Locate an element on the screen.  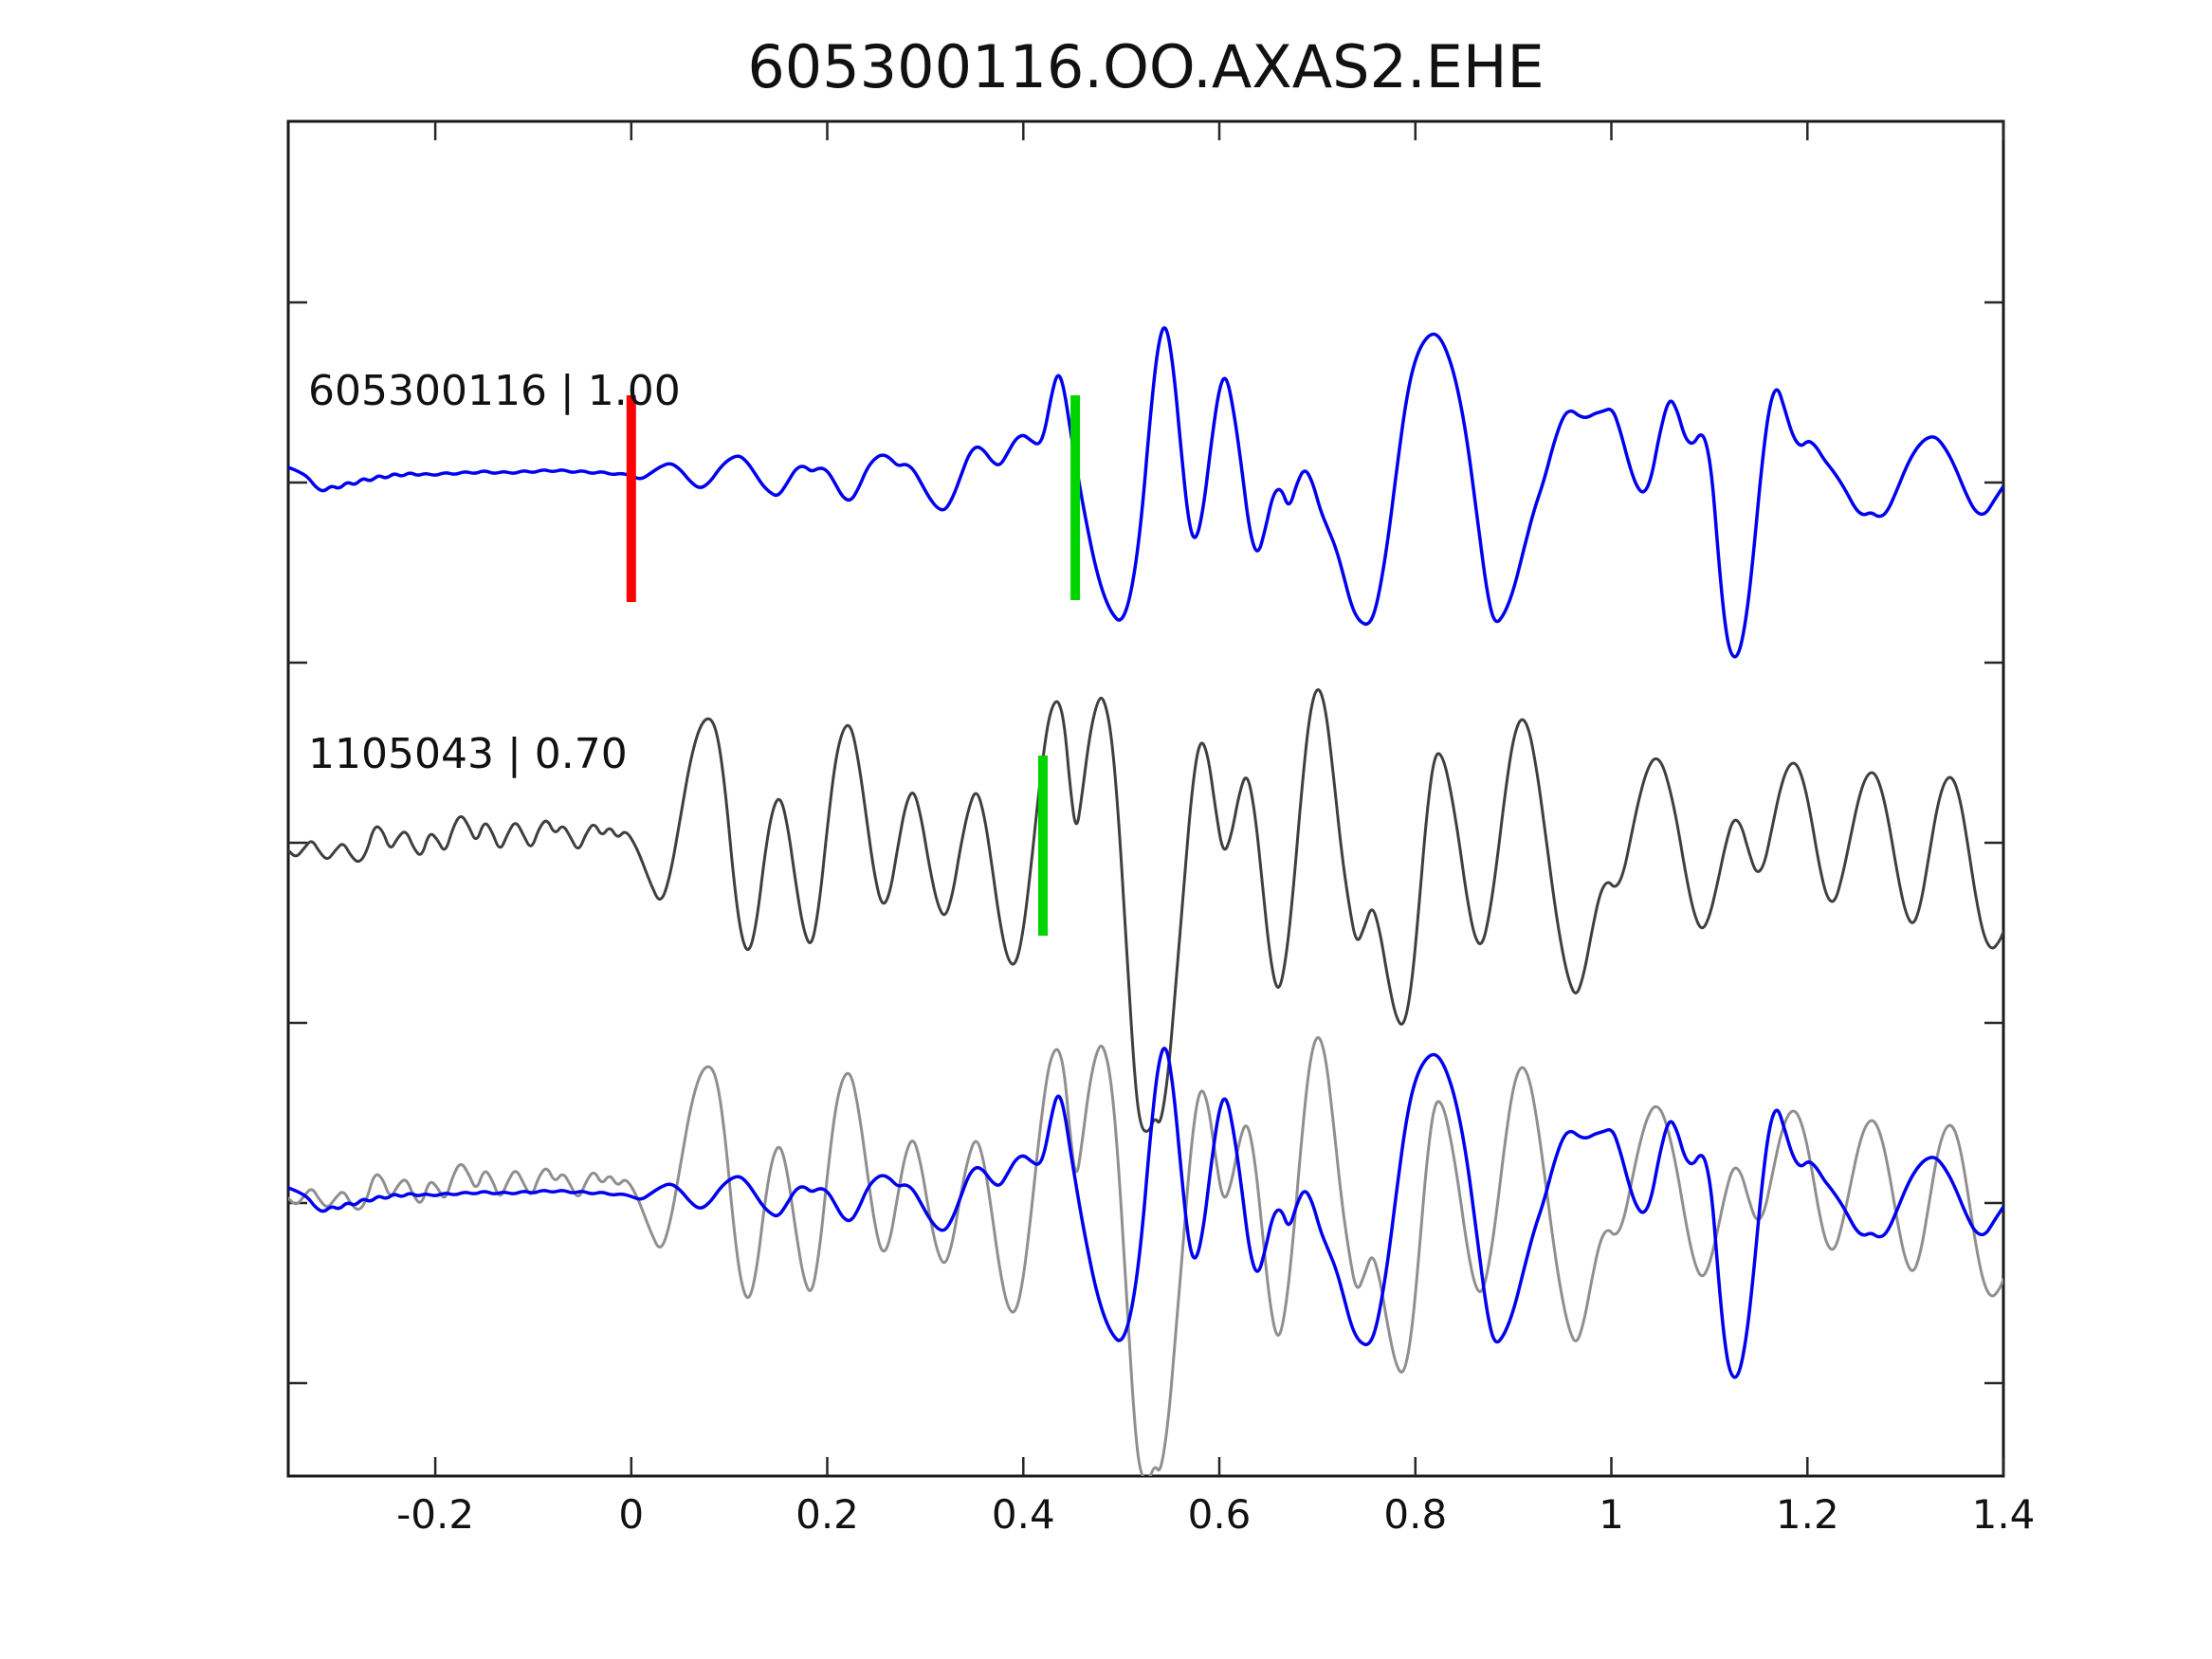
trace-label-top: 605300116 | 1.00 is located at coordinates (494, 391).